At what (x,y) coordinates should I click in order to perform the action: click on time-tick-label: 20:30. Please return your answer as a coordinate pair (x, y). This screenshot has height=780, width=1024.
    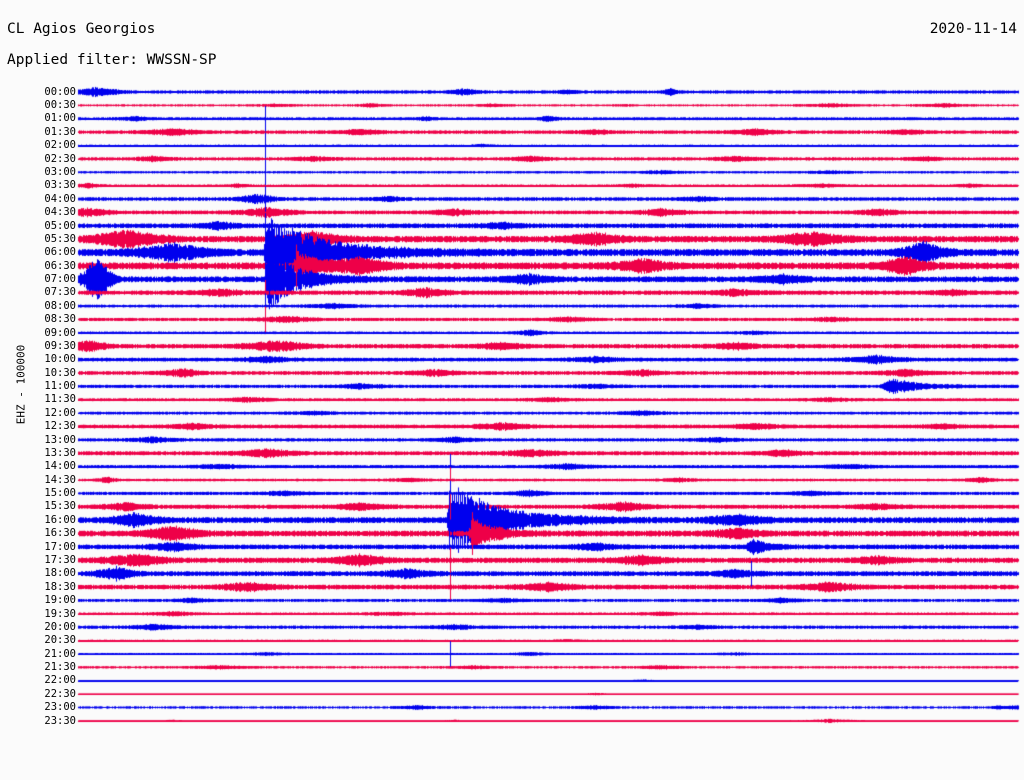
    Looking at the image, I should click on (60, 640).